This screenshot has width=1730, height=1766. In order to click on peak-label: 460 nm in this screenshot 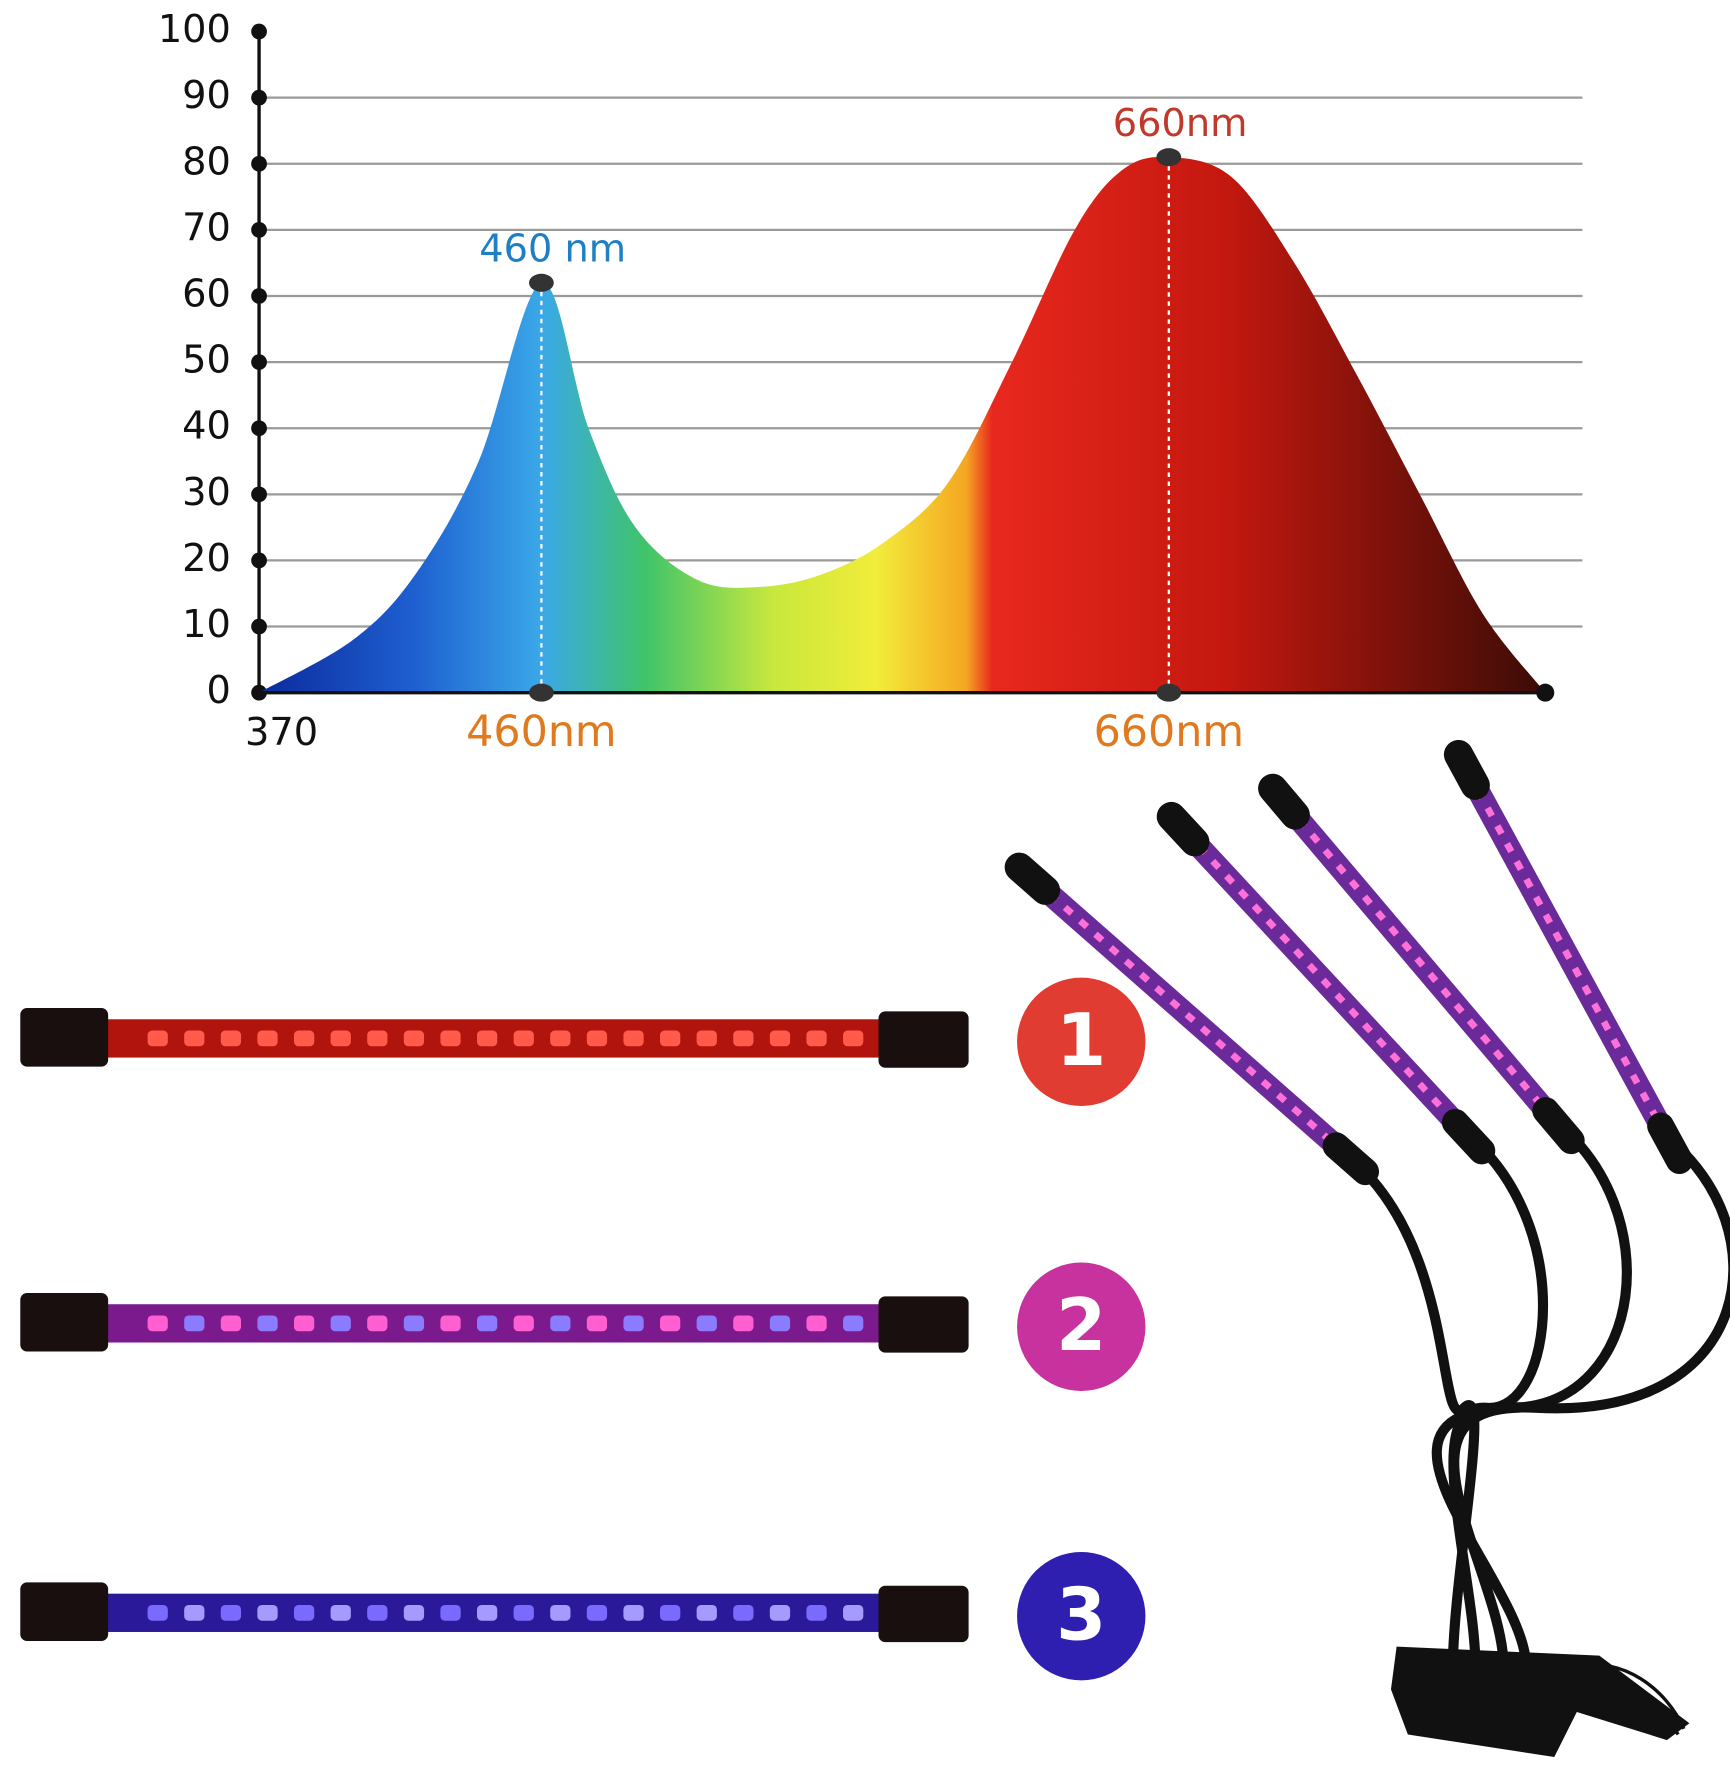, I will do `click(552, 249)`.